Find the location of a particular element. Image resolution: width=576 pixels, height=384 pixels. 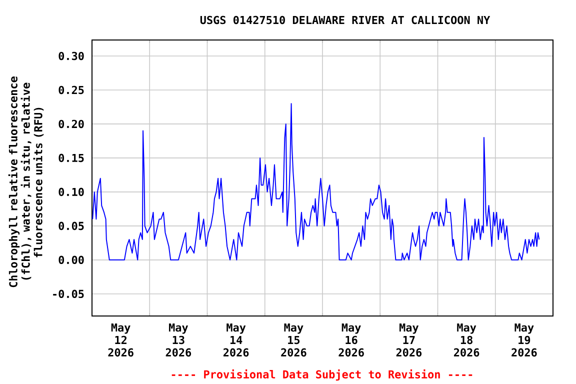

y-tick-label: 0.25 is located at coordinates (71, 90).